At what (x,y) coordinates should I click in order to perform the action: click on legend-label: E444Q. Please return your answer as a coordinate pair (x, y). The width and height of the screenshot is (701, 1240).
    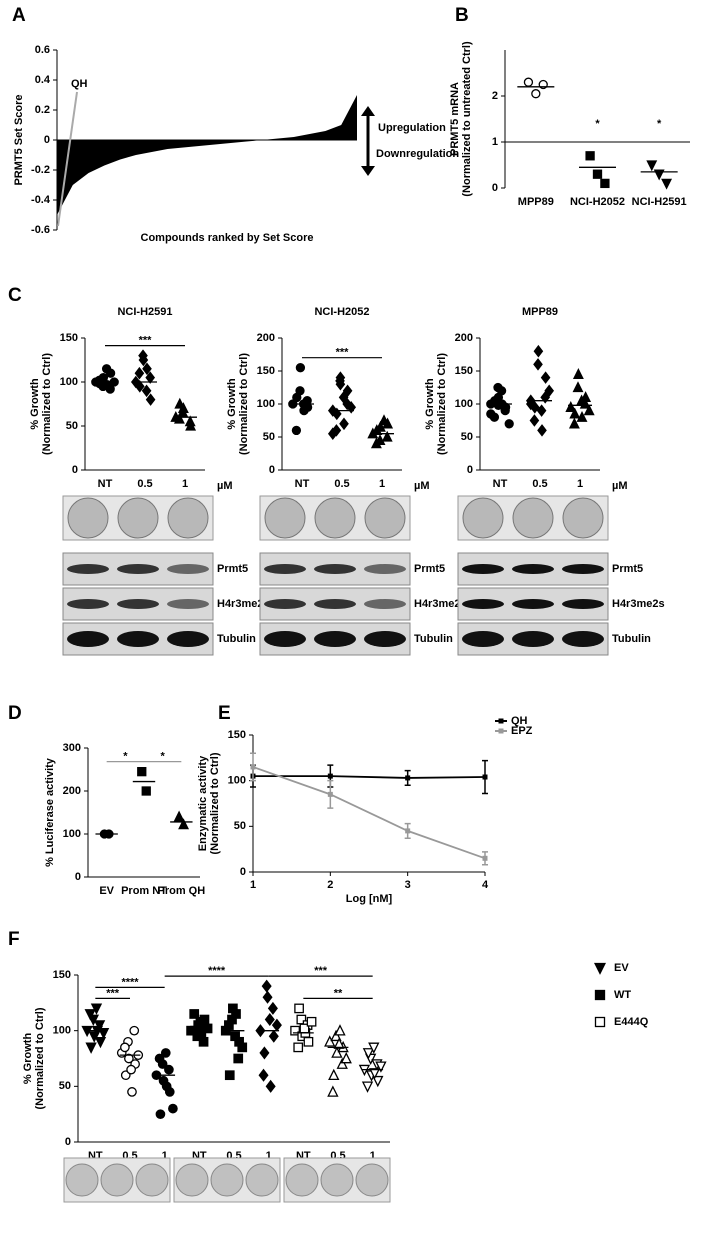
    Looking at the image, I should click on (631, 1022).